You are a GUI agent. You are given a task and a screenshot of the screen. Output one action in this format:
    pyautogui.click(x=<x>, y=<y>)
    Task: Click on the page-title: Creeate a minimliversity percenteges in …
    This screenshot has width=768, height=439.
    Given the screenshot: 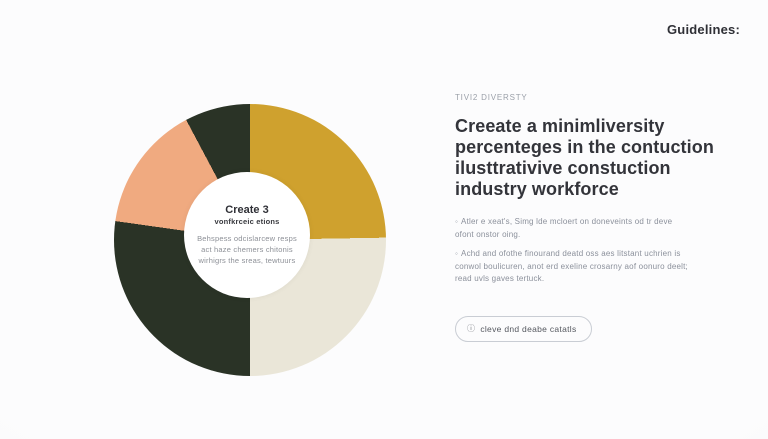 What is the action you would take?
    pyautogui.click(x=590, y=158)
    